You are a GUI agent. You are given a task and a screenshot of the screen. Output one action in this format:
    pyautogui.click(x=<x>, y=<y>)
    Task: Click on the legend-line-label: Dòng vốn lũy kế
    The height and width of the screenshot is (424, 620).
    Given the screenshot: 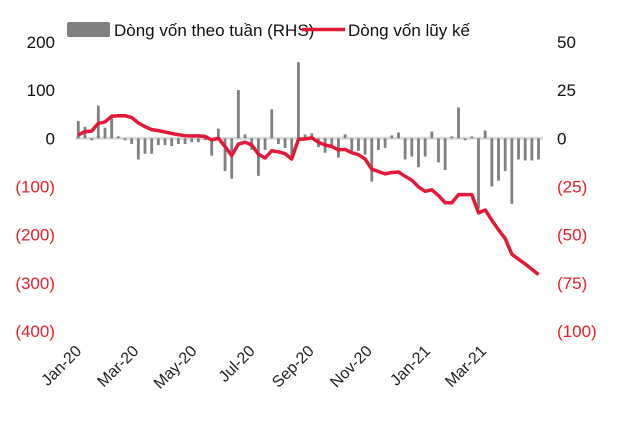 What is the action you would take?
    pyautogui.click(x=409, y=30)
    